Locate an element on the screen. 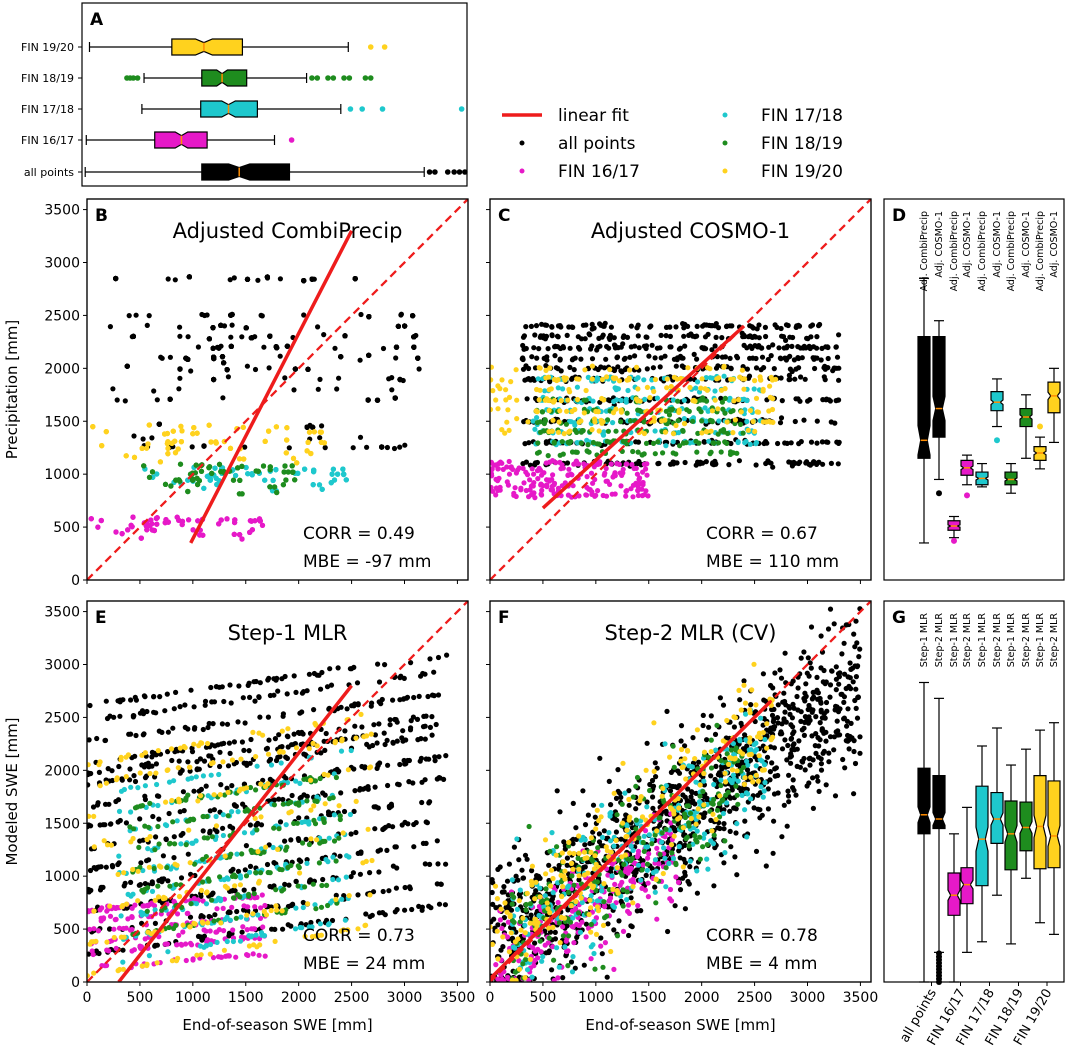 The image size is (1072, 1051). legend-label: FIN 16/17 is located at coordinates (599, 172).